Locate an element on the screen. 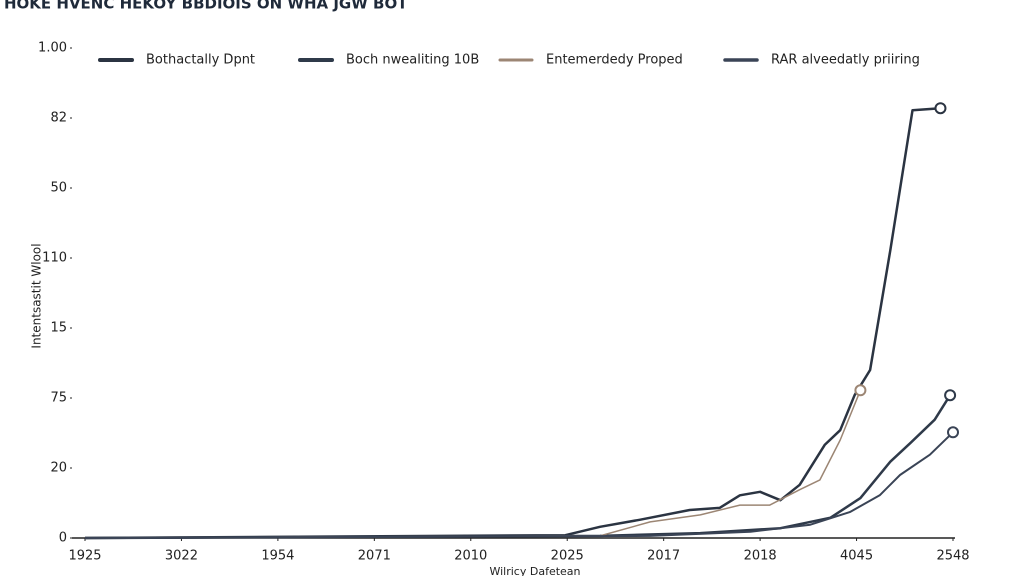 This screenshot has height=576, width=1024. legend-label: RAR alveedatly priiring is located at coordinates (845, 60).